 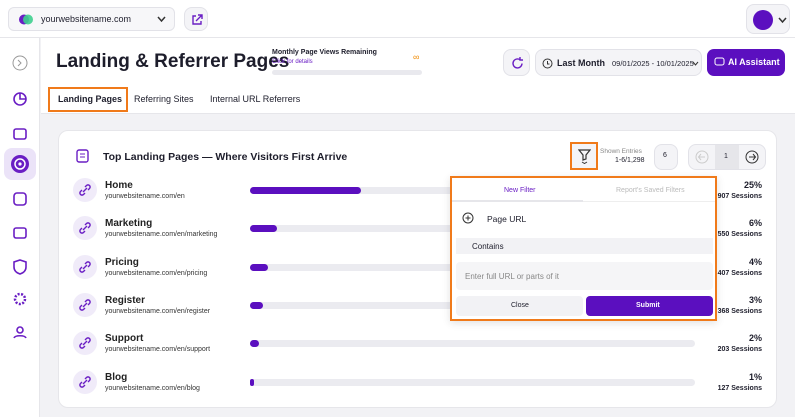 What do you see at coordinates (739, 273) in the screenshot?
I see `sessions: 407 Sessions` at bounding box center [739, 273].